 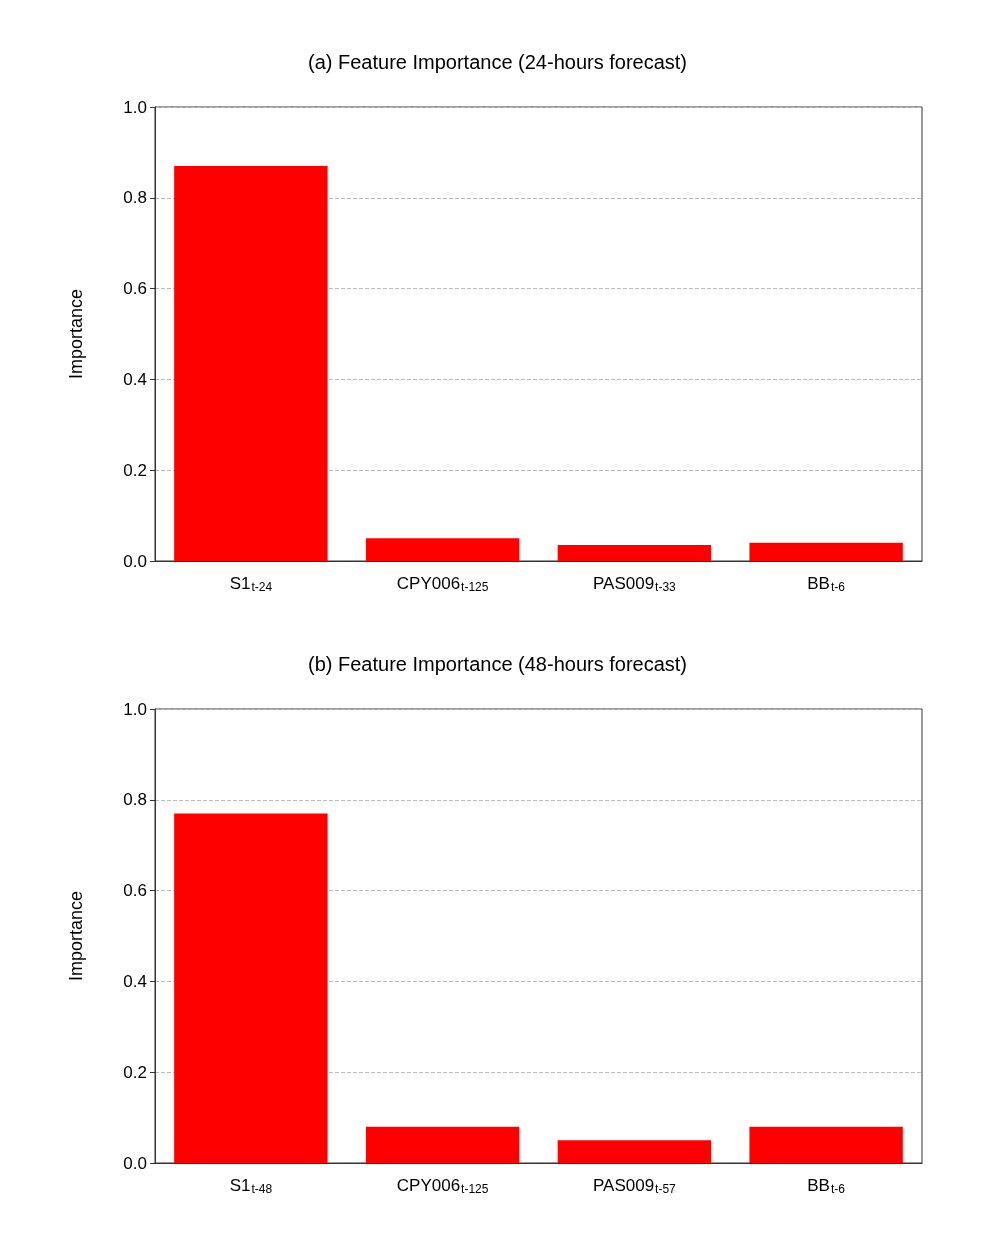 What do you see at coordinates (497, 664) in the screenshot?
I see `chart-title: (b) Feature Importance (48-hours forecast)` at bounding box center [497, 664].